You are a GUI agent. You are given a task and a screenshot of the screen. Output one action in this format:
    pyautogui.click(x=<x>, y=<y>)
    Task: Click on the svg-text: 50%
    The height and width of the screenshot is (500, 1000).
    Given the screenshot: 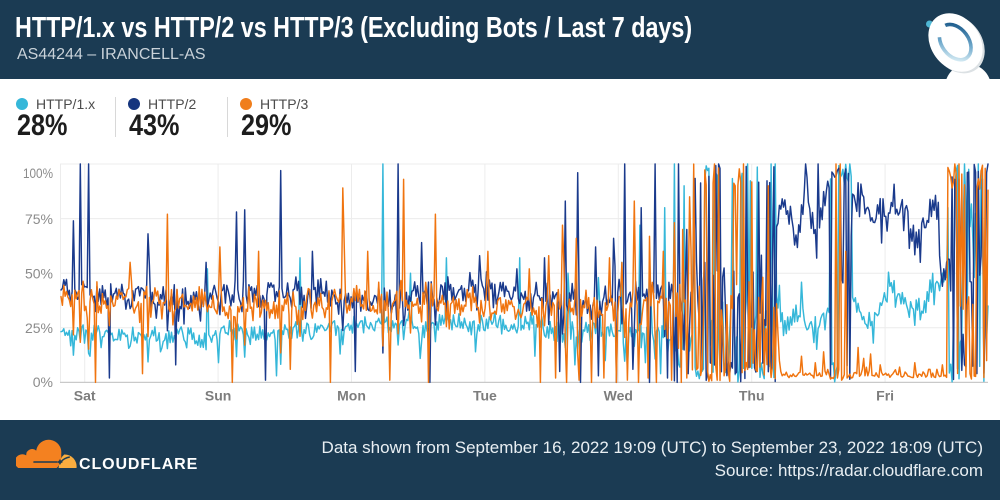 What is the action you would take?
    pyautogui.click(x=39, y=274)
    